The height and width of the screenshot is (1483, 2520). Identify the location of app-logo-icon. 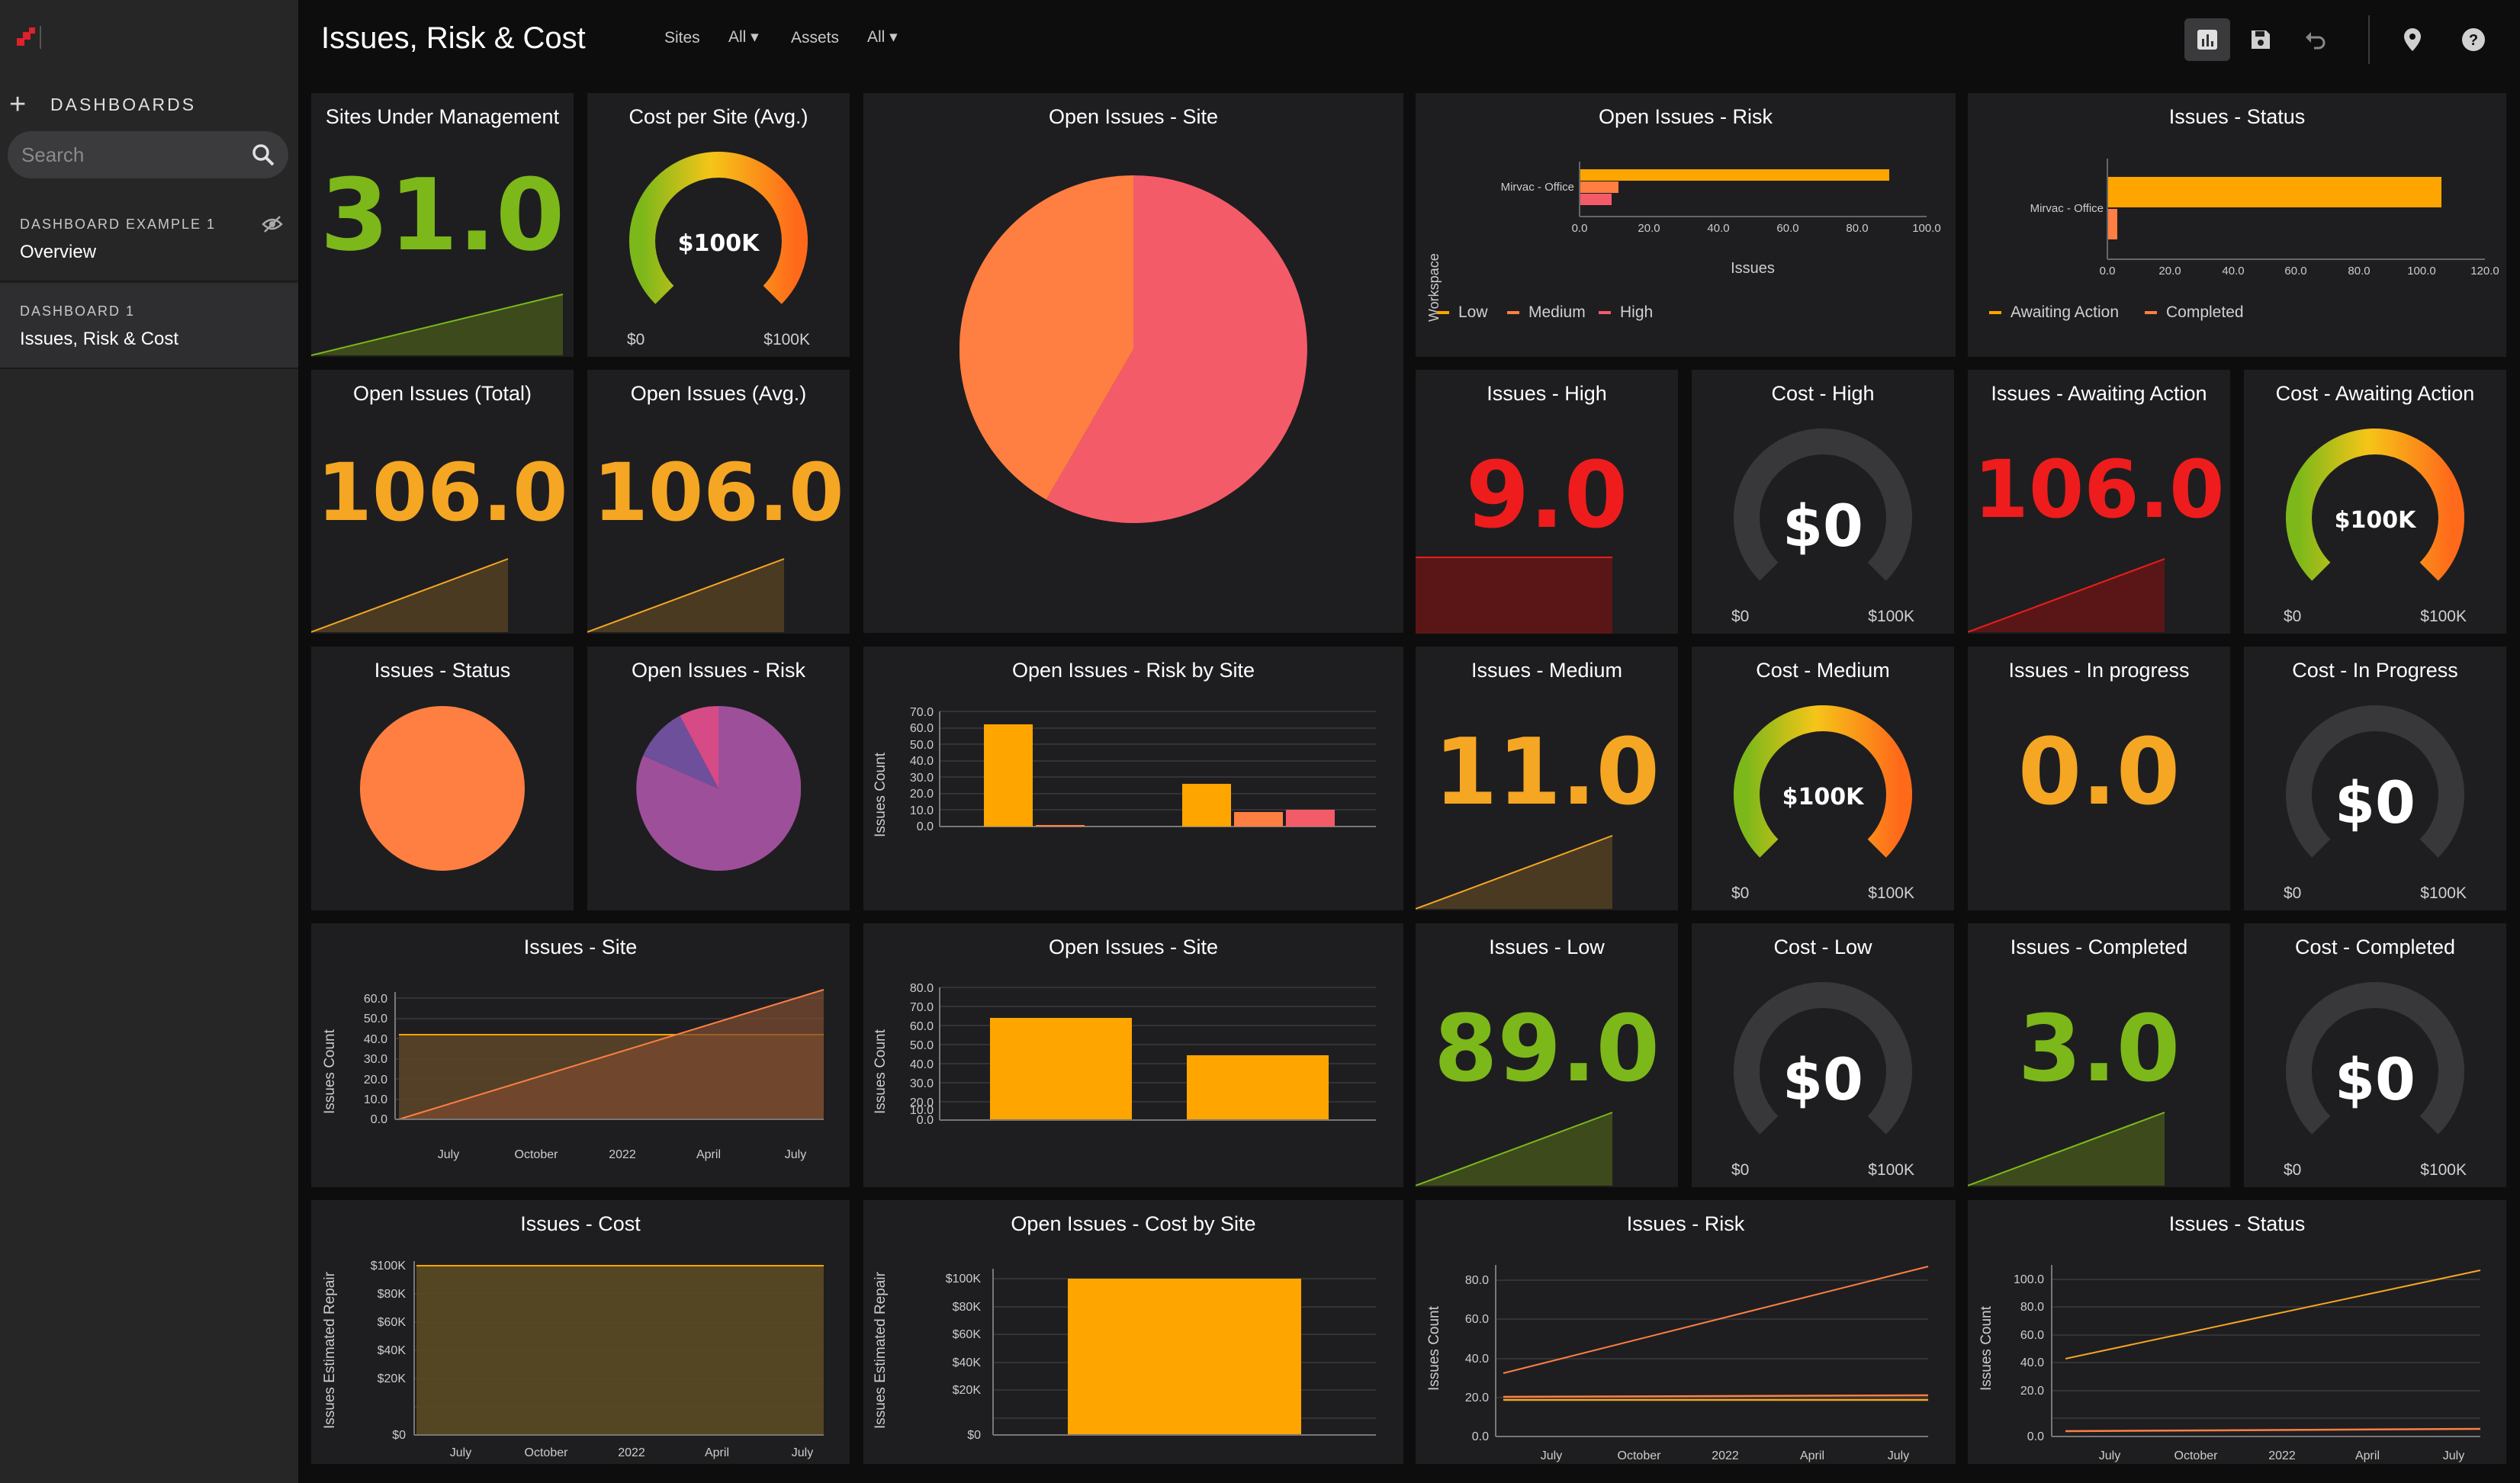
(29, 38).